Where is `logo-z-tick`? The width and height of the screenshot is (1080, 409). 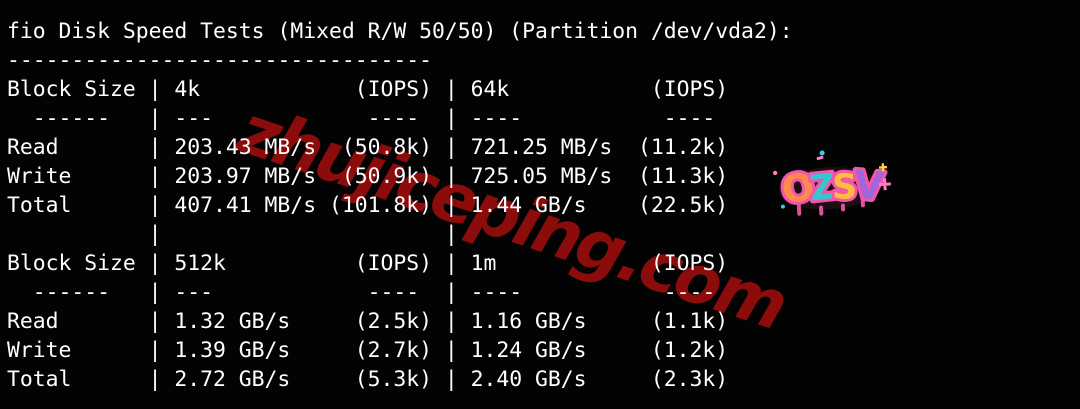
logo-z-tick is located at coordinates (820, 157).